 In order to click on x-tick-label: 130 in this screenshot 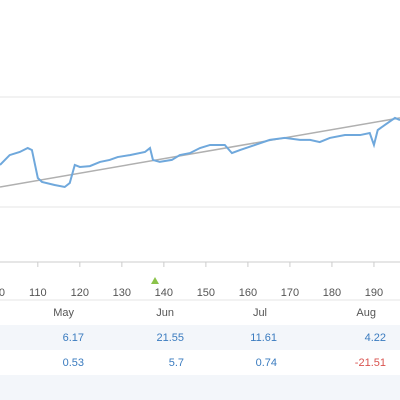, I will do `click(122, 293)`.